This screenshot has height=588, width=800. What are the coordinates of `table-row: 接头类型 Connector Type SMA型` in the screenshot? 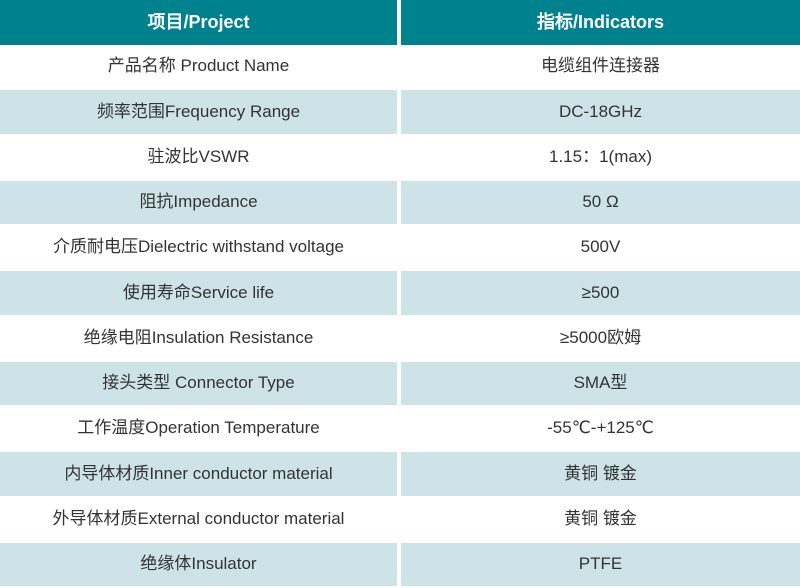 It's located at (400, 384).